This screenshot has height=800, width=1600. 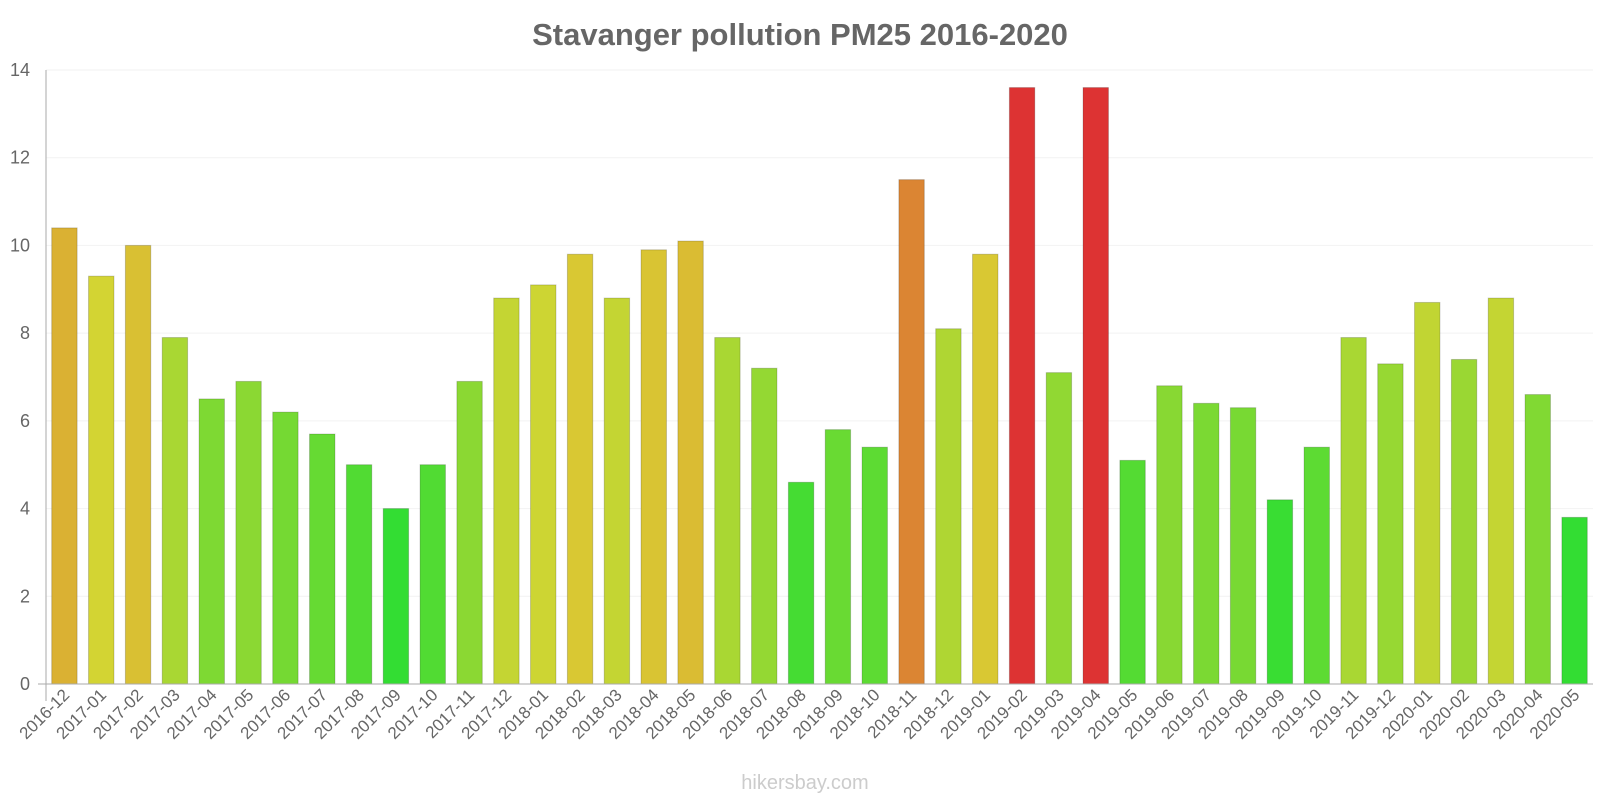 What do you see at coordinates (25, 509) in the screenshot?
I see `y-tick-label: 4` at bounding box center [25, 509].